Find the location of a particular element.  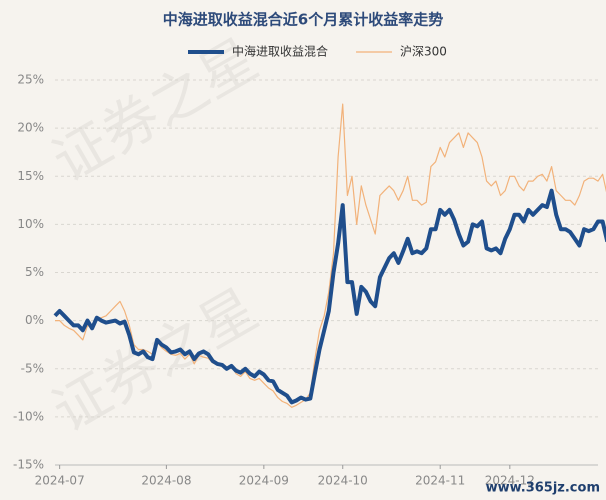

y-tick-label: -5% is located at coordinates (32, 368).